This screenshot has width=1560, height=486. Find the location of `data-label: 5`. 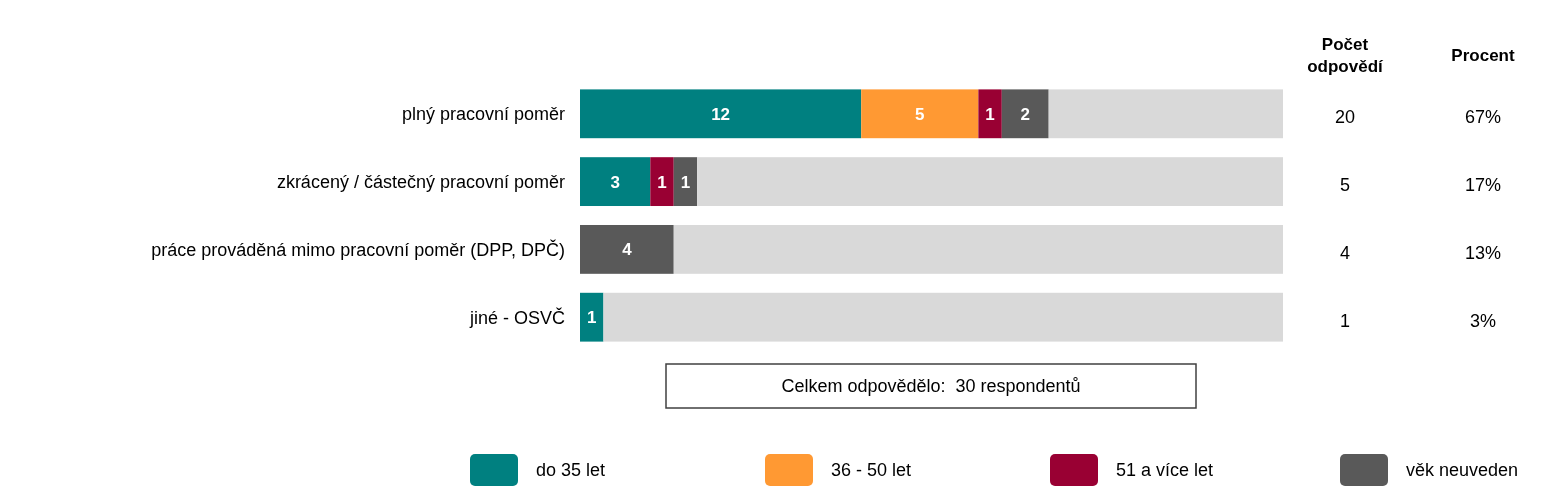

data-label: 5 is located at coordinates (920, 114).